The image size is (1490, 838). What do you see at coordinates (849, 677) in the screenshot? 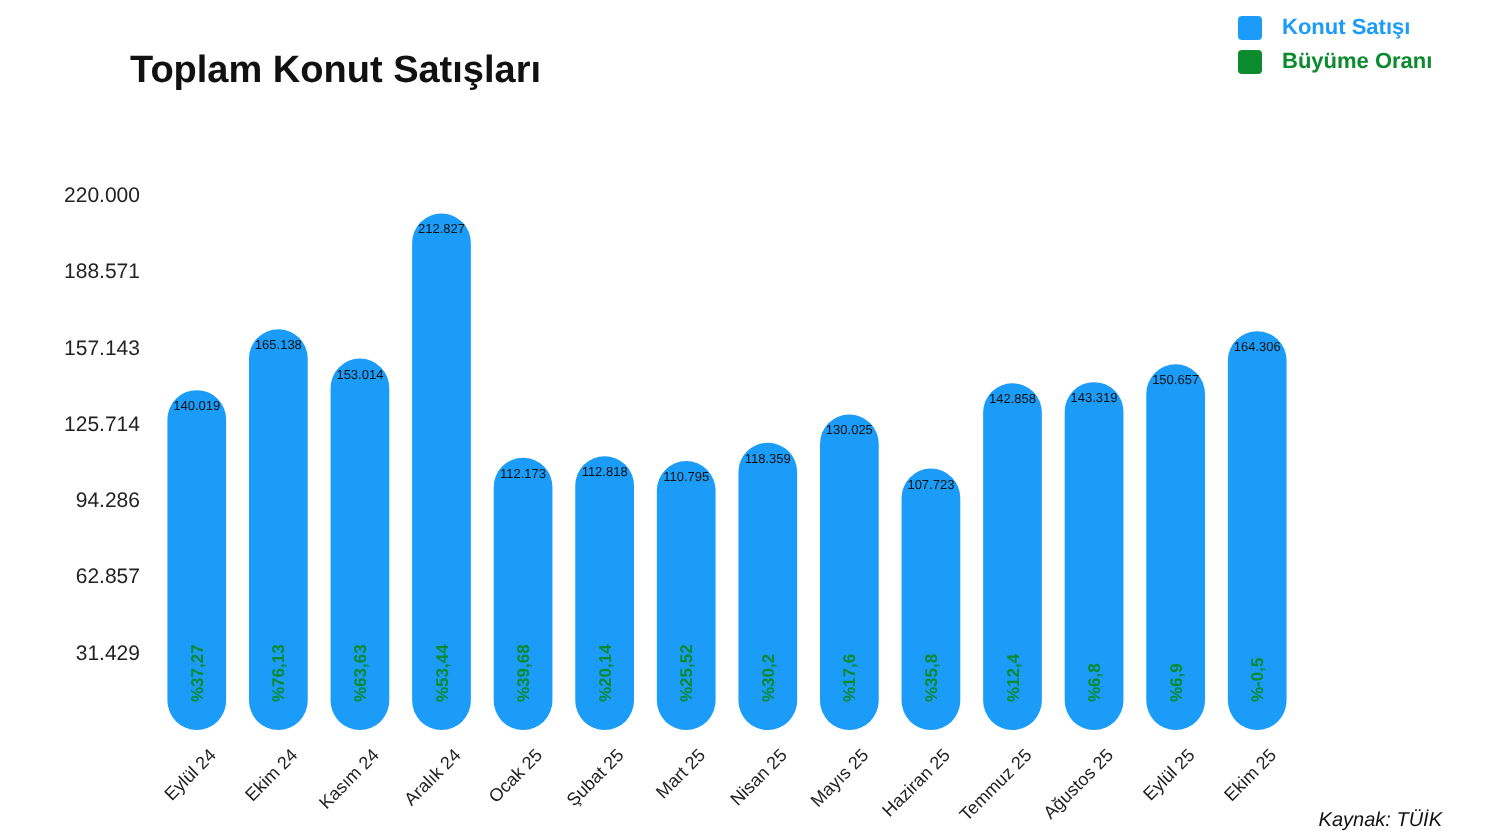
I see `annotation: %17,6` at bounding box center [849, 677].